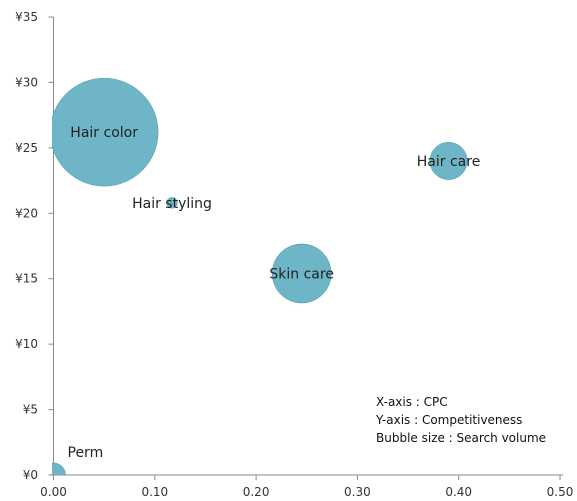 The image size is (577, 501). Describe the element at coordinates (26, 148) in the screenshot. I see `y-tick-label: ¥25` at that location.